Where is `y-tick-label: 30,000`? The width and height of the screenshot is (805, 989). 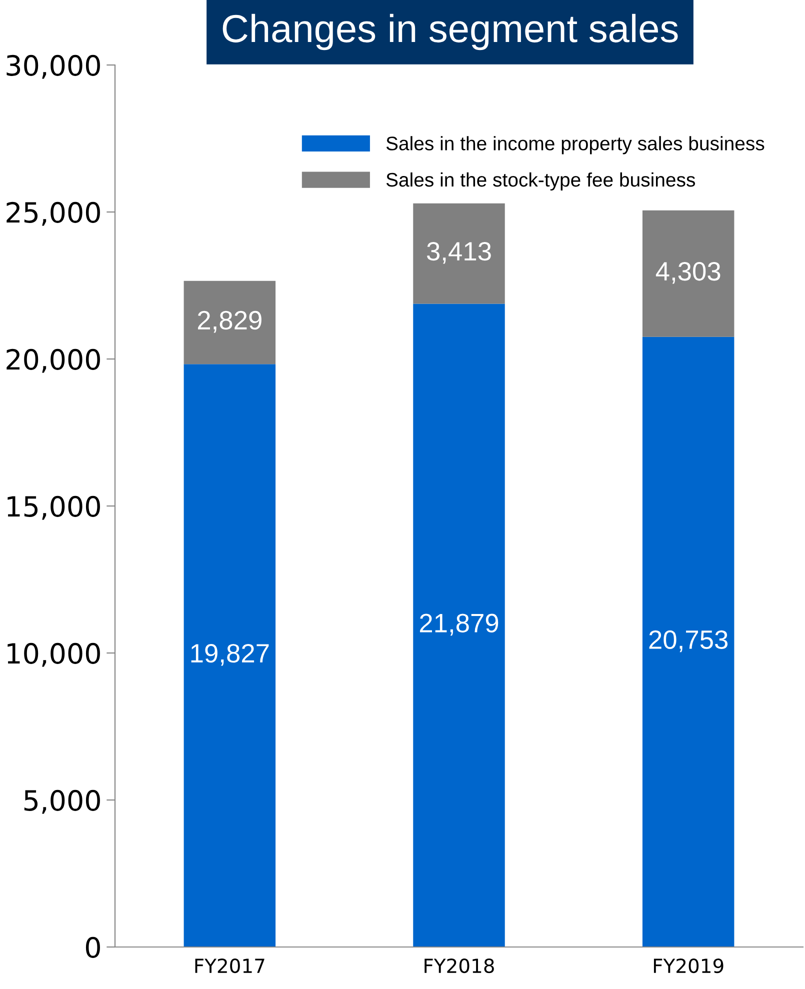
y-tick-label: 30,000 is located at coordinates (53, 66).